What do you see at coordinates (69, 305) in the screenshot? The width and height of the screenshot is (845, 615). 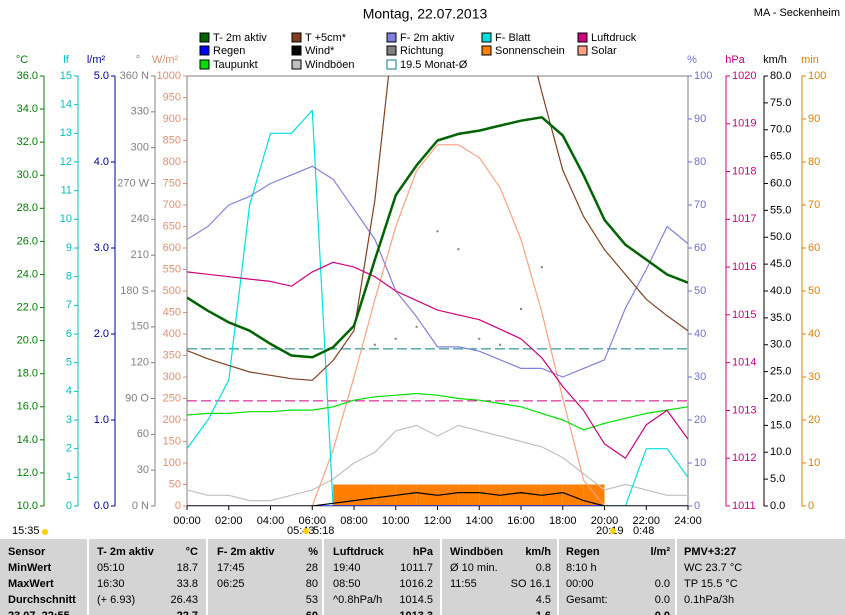 I see `y-tick-label: 7` at bounding box center [69, 305].